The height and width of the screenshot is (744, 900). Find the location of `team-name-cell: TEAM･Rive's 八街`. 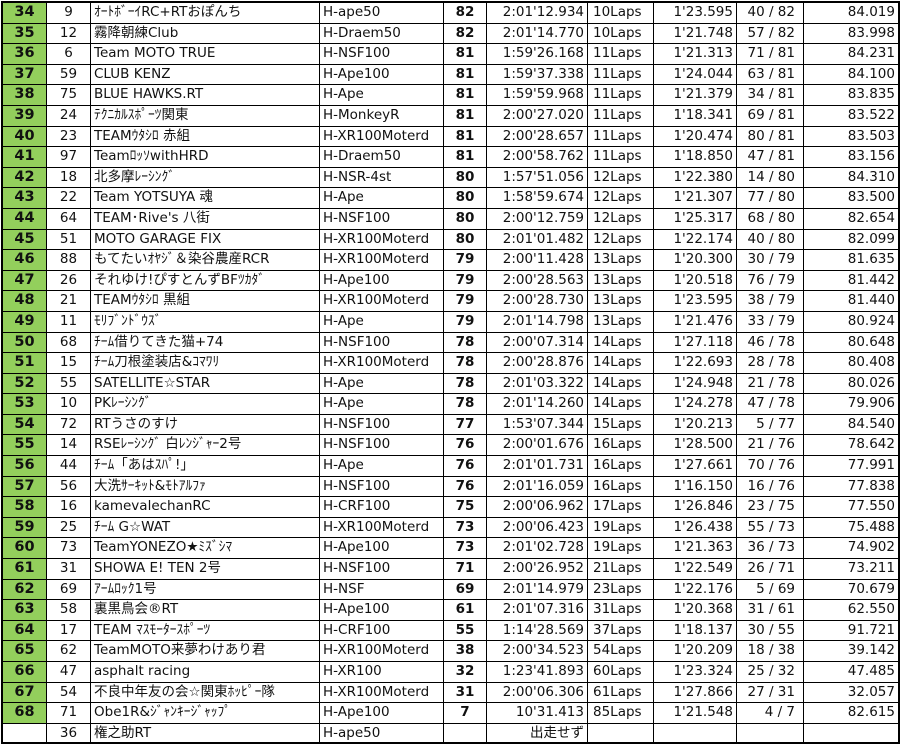

team-name-cell: TEAM･Rive's 八街 is located at coordinates (205, 219).